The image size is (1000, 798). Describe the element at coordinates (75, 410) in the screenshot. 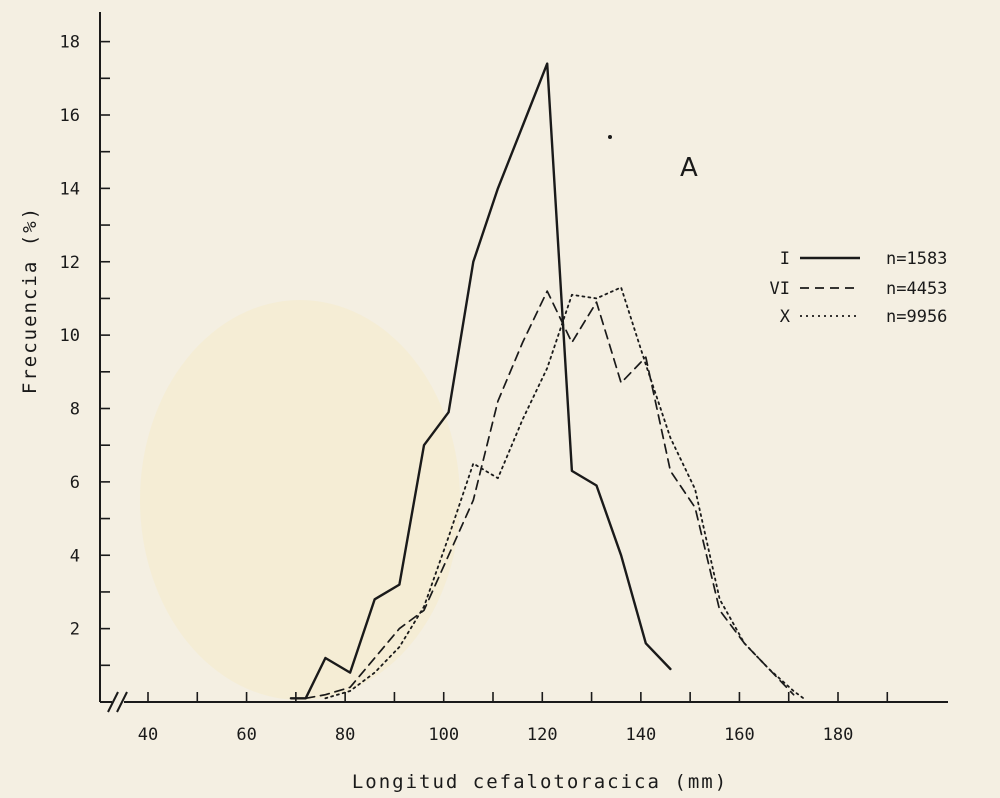

I see `y-tick-label: 8` at that location.